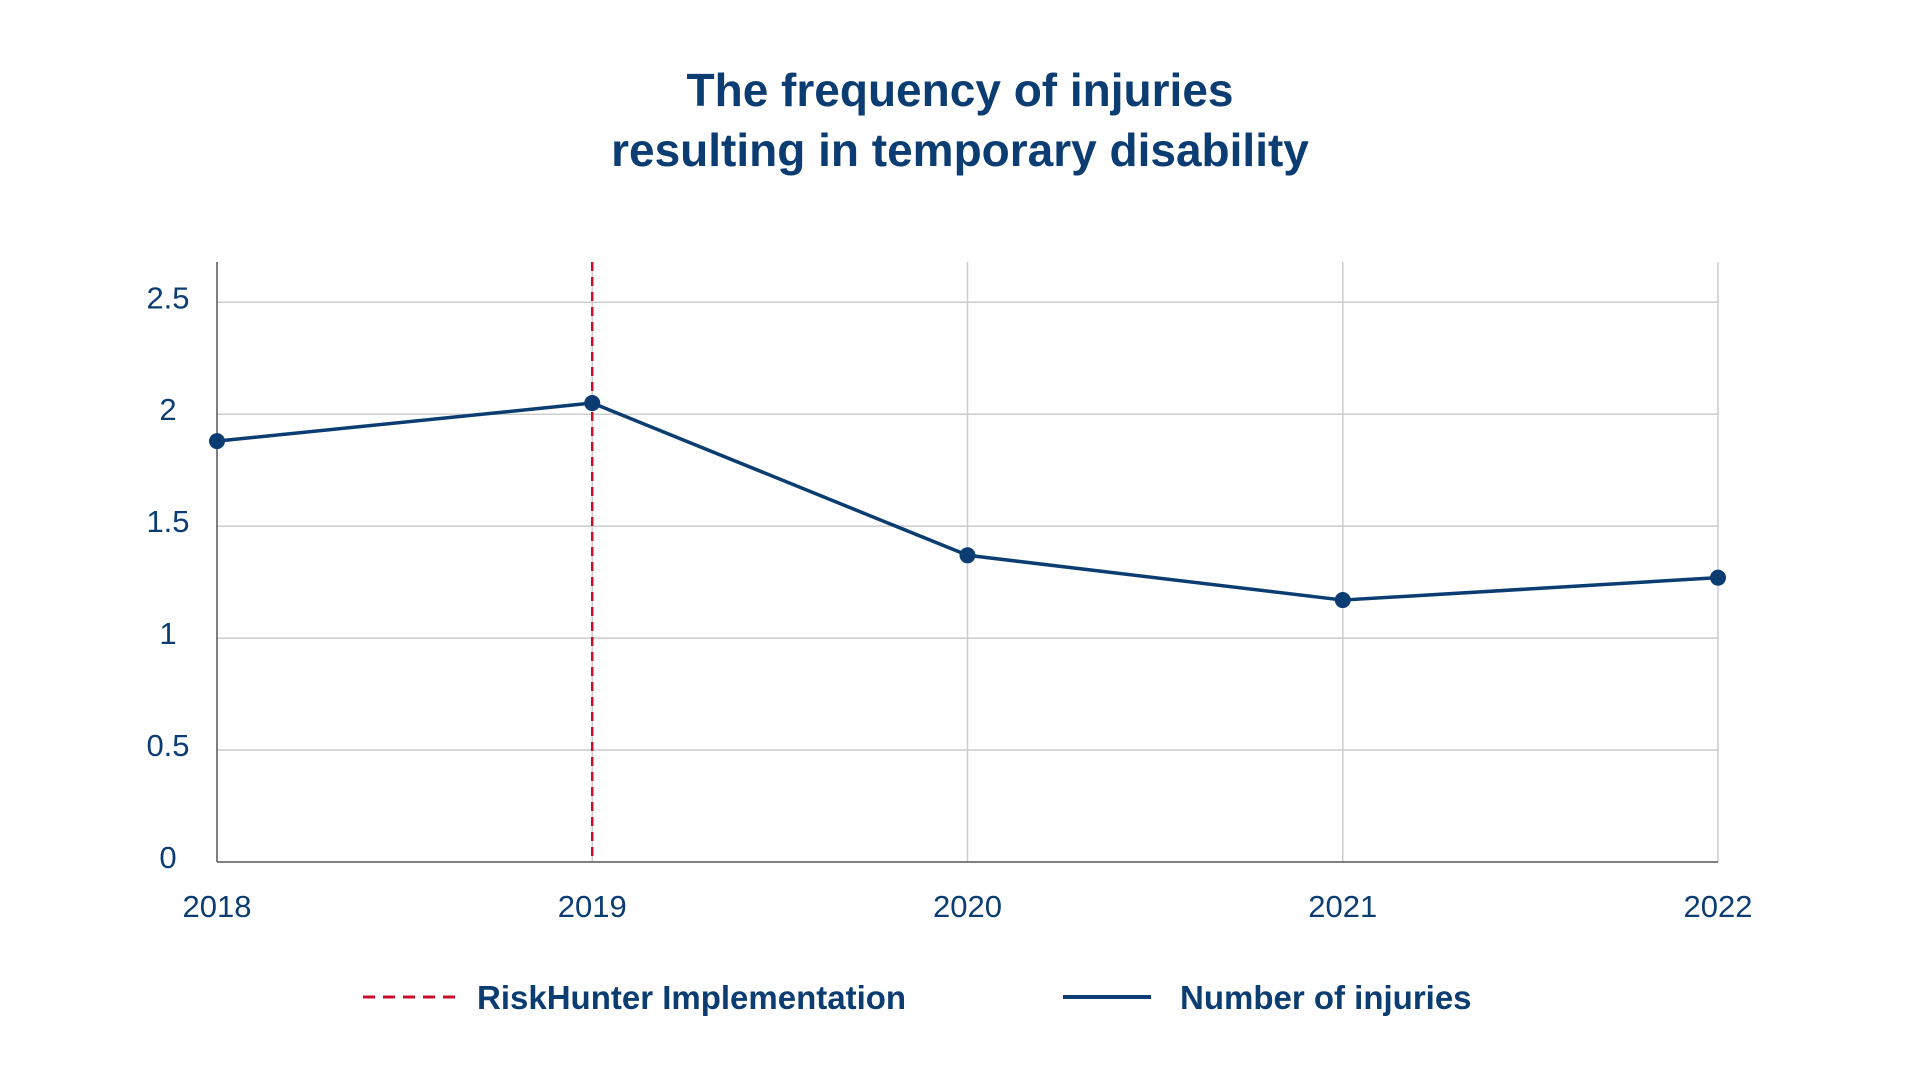 Image resolution: width=1920 pixels, height=1085 pixels. What do you see at coordinates (592, 403) in the screenshot?
I see `data-point-2019` at bounding box center [592, 403].